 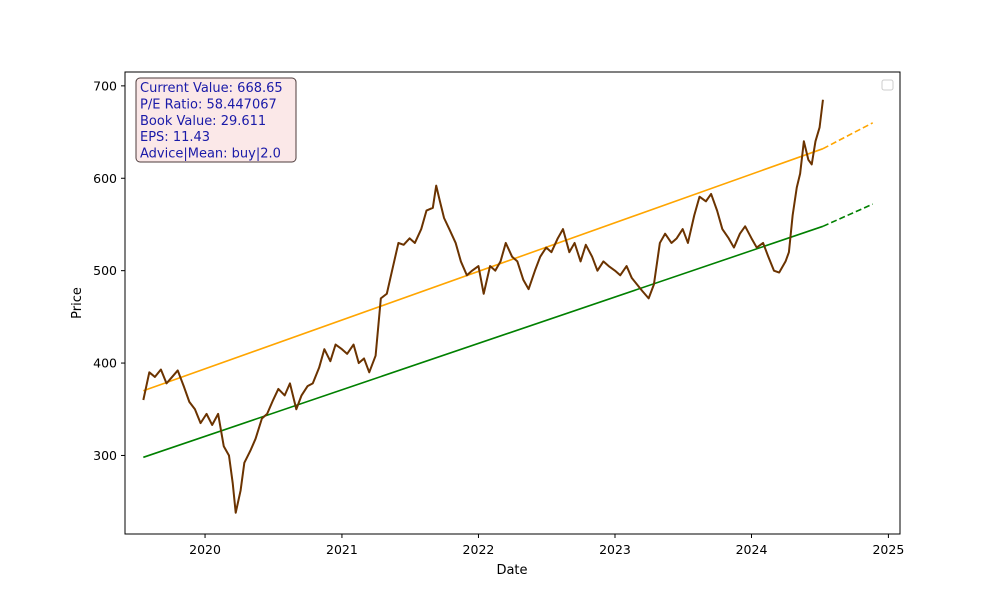 What do you see at coordinates (848, 136) in the screenshot?
I see `upper-trend-projection` at bounding box center [848, 136].